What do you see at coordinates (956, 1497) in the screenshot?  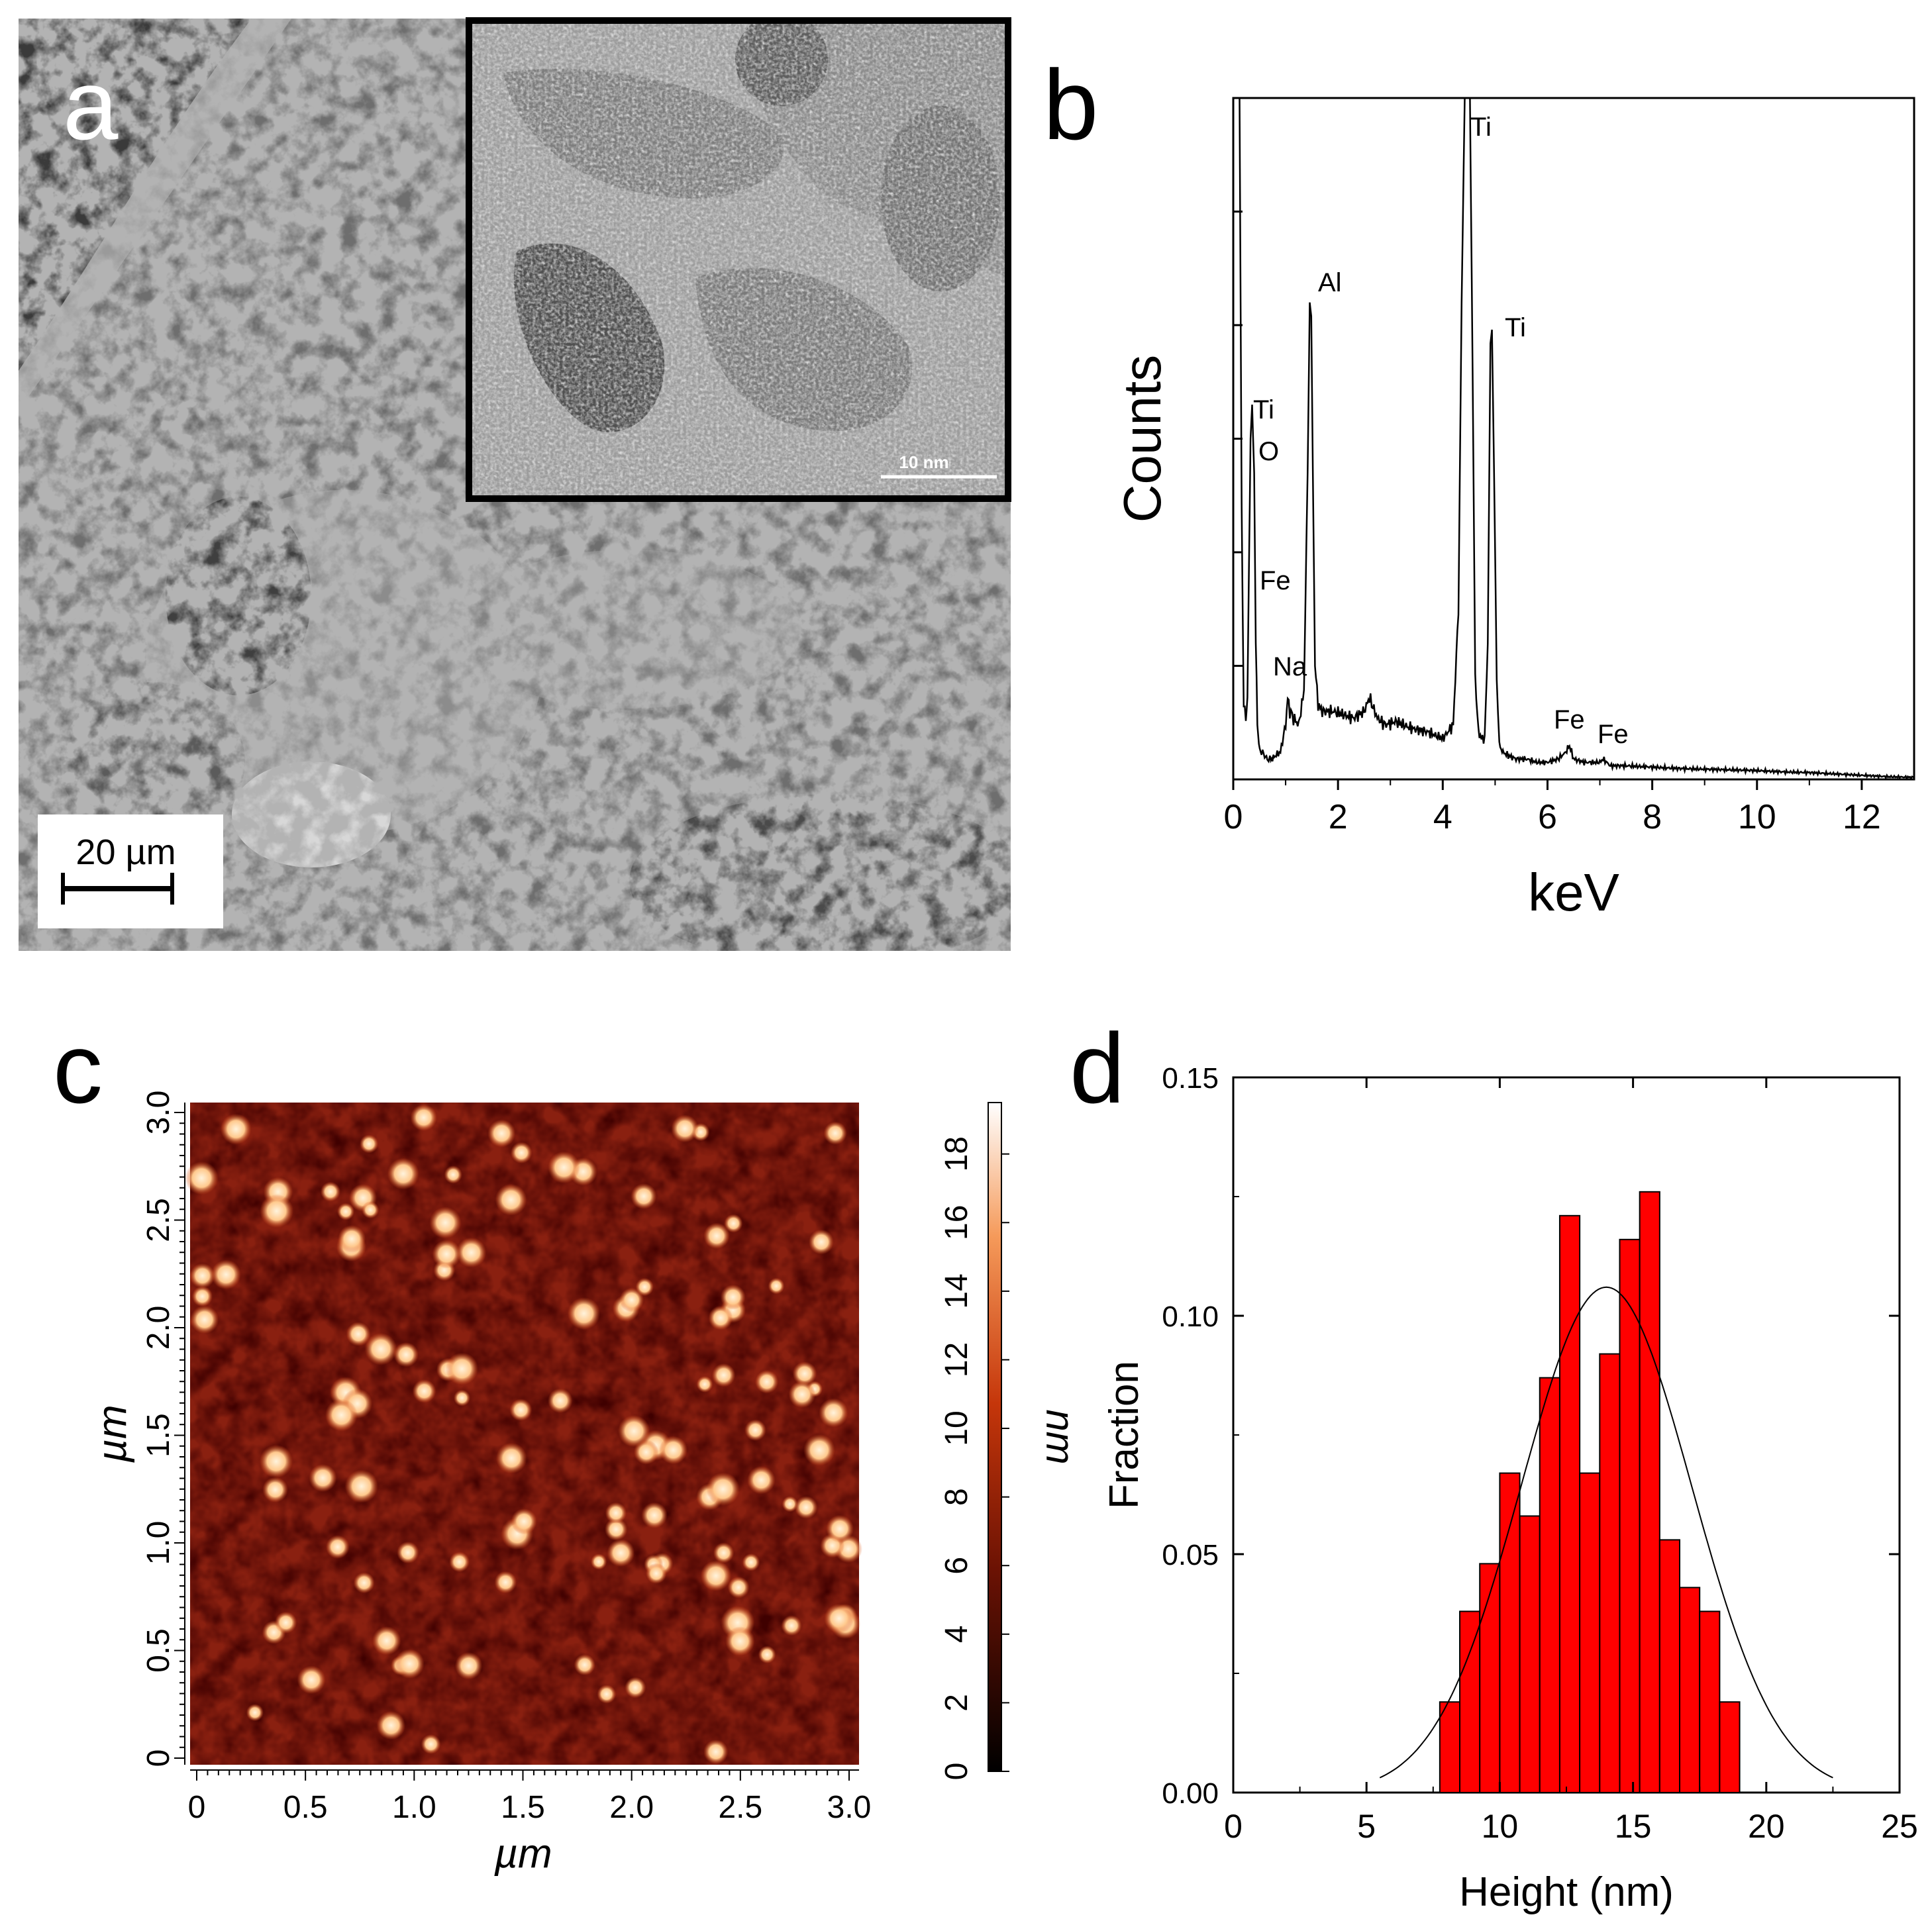 I see `colorbar-tick-label: 8` at bounding box center [956, 1497].